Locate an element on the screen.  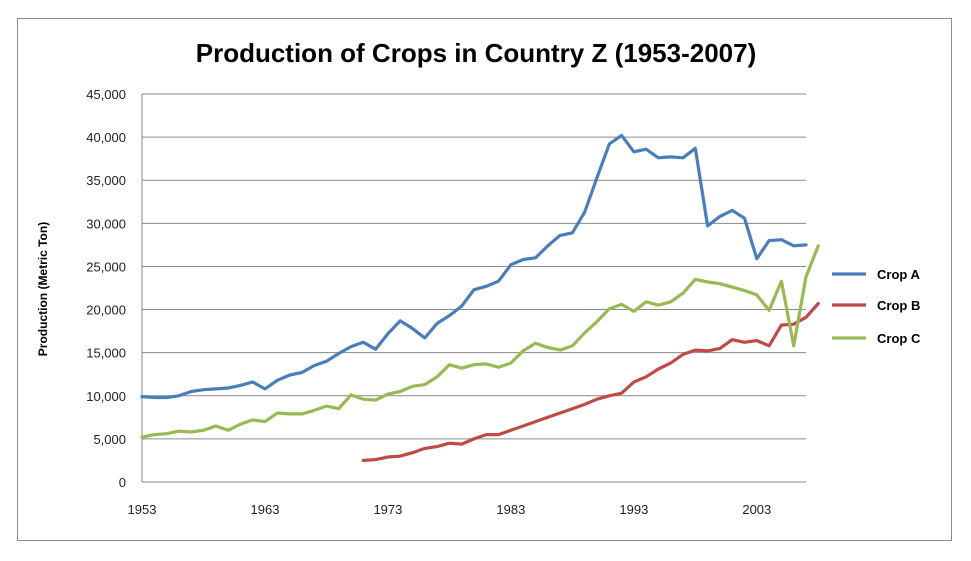
legend-label: Crop C is located at coordinates (899, 338).